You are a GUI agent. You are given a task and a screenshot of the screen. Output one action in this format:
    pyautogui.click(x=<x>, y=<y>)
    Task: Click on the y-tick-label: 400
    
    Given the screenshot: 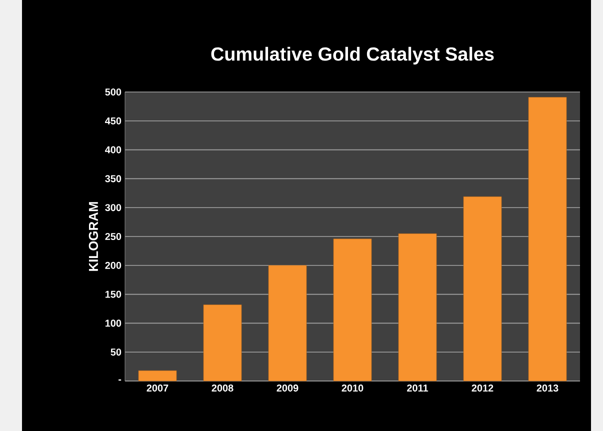 What is the action you would take?
    pyautogui.click(x=113, y=150)
    